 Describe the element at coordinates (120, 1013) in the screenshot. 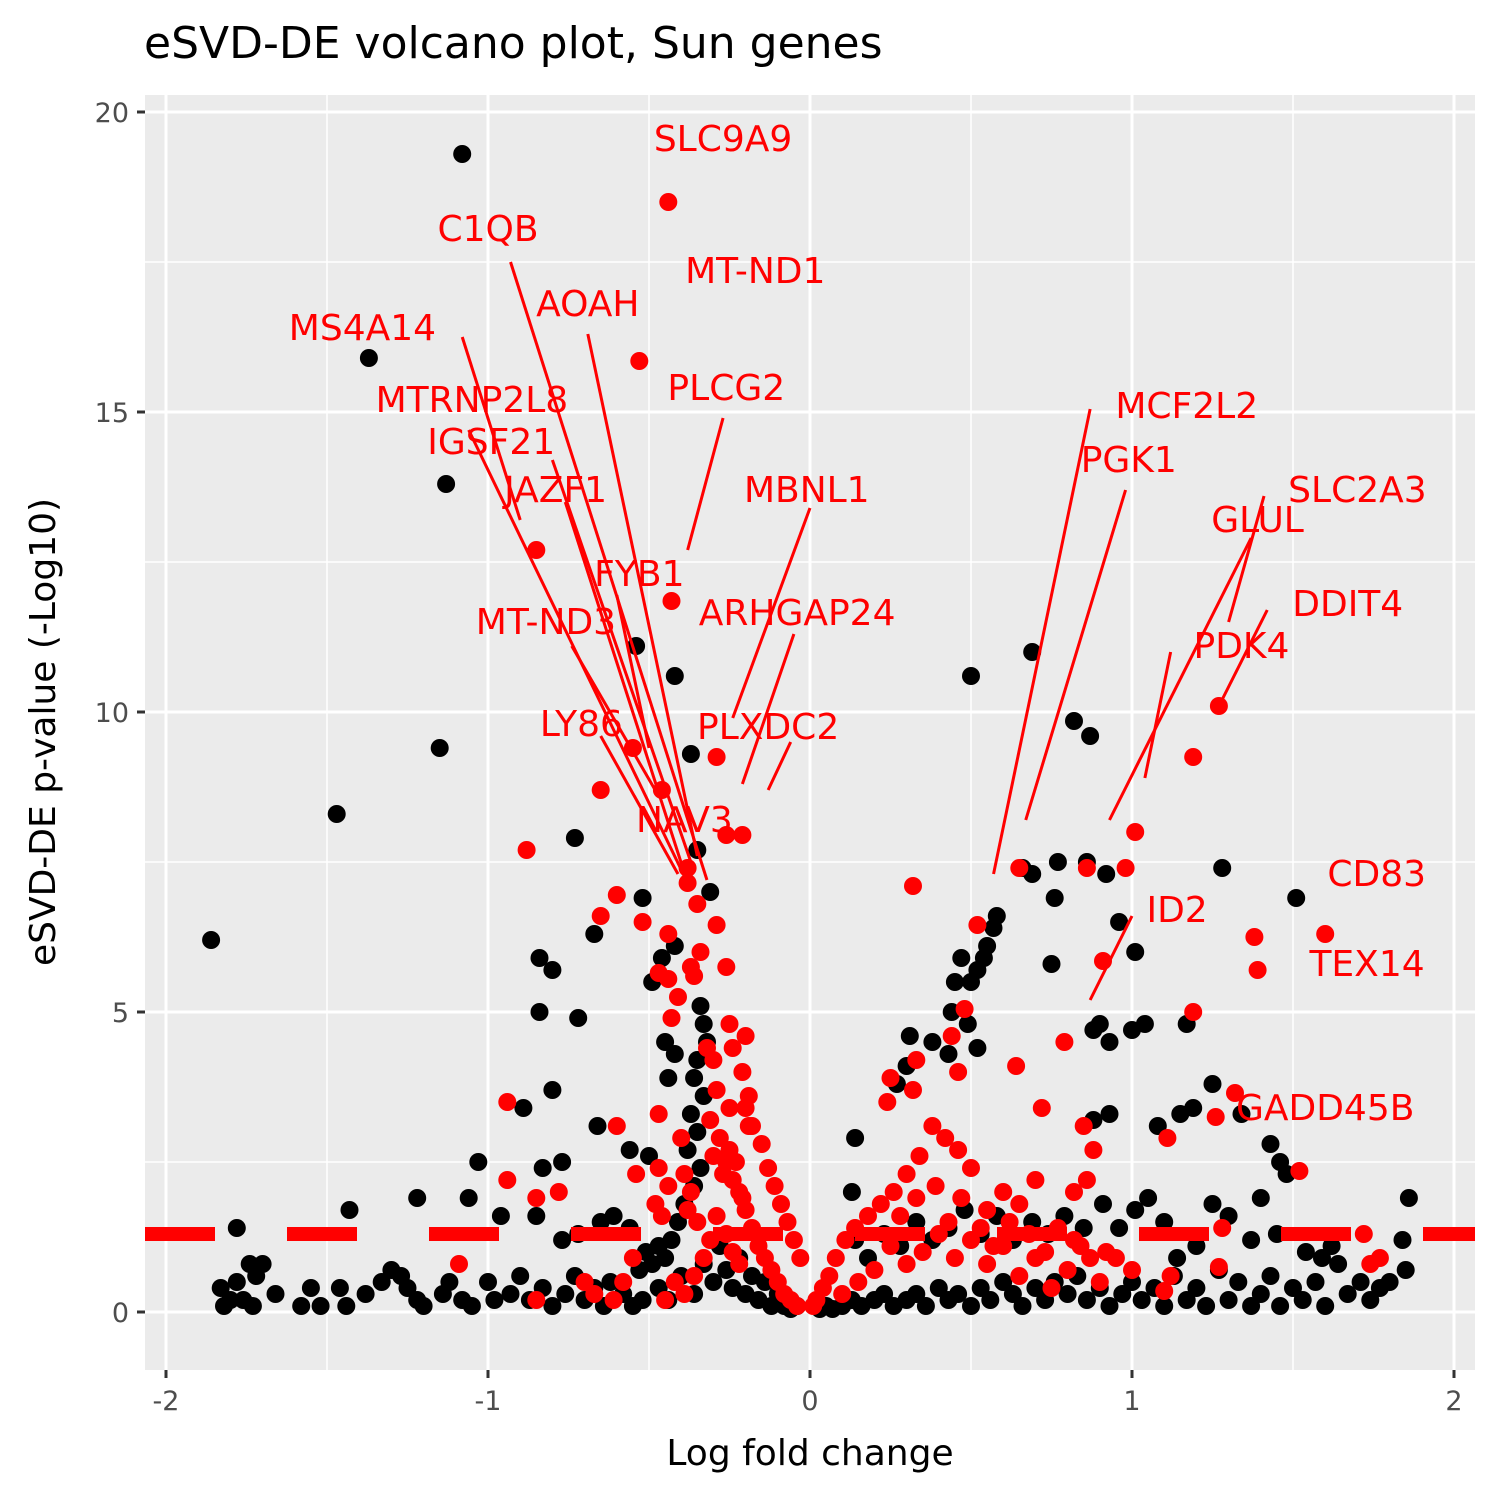

I see `y-tick-label: 5` at that location.